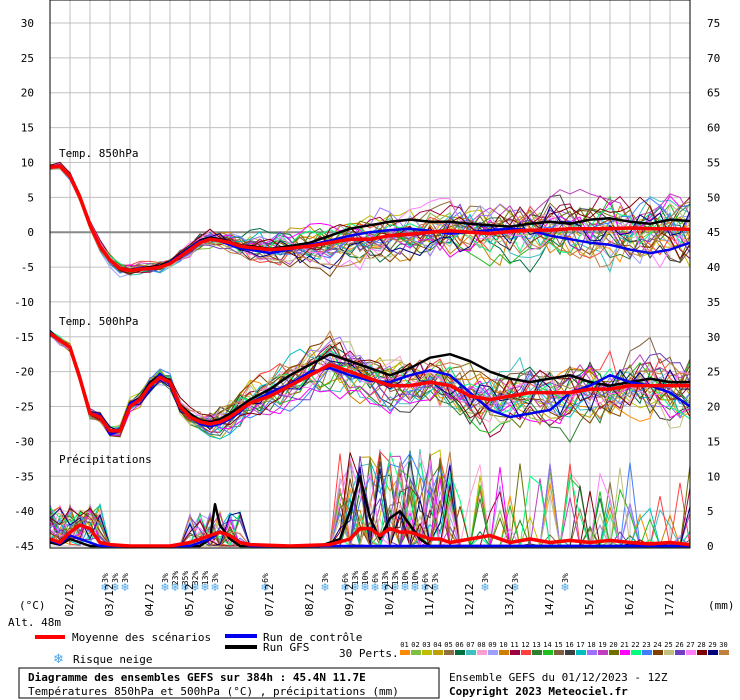  Describe the element at coordinates (492, 645) in the screenshot. I see `pert-legend-label: 09` at that location.